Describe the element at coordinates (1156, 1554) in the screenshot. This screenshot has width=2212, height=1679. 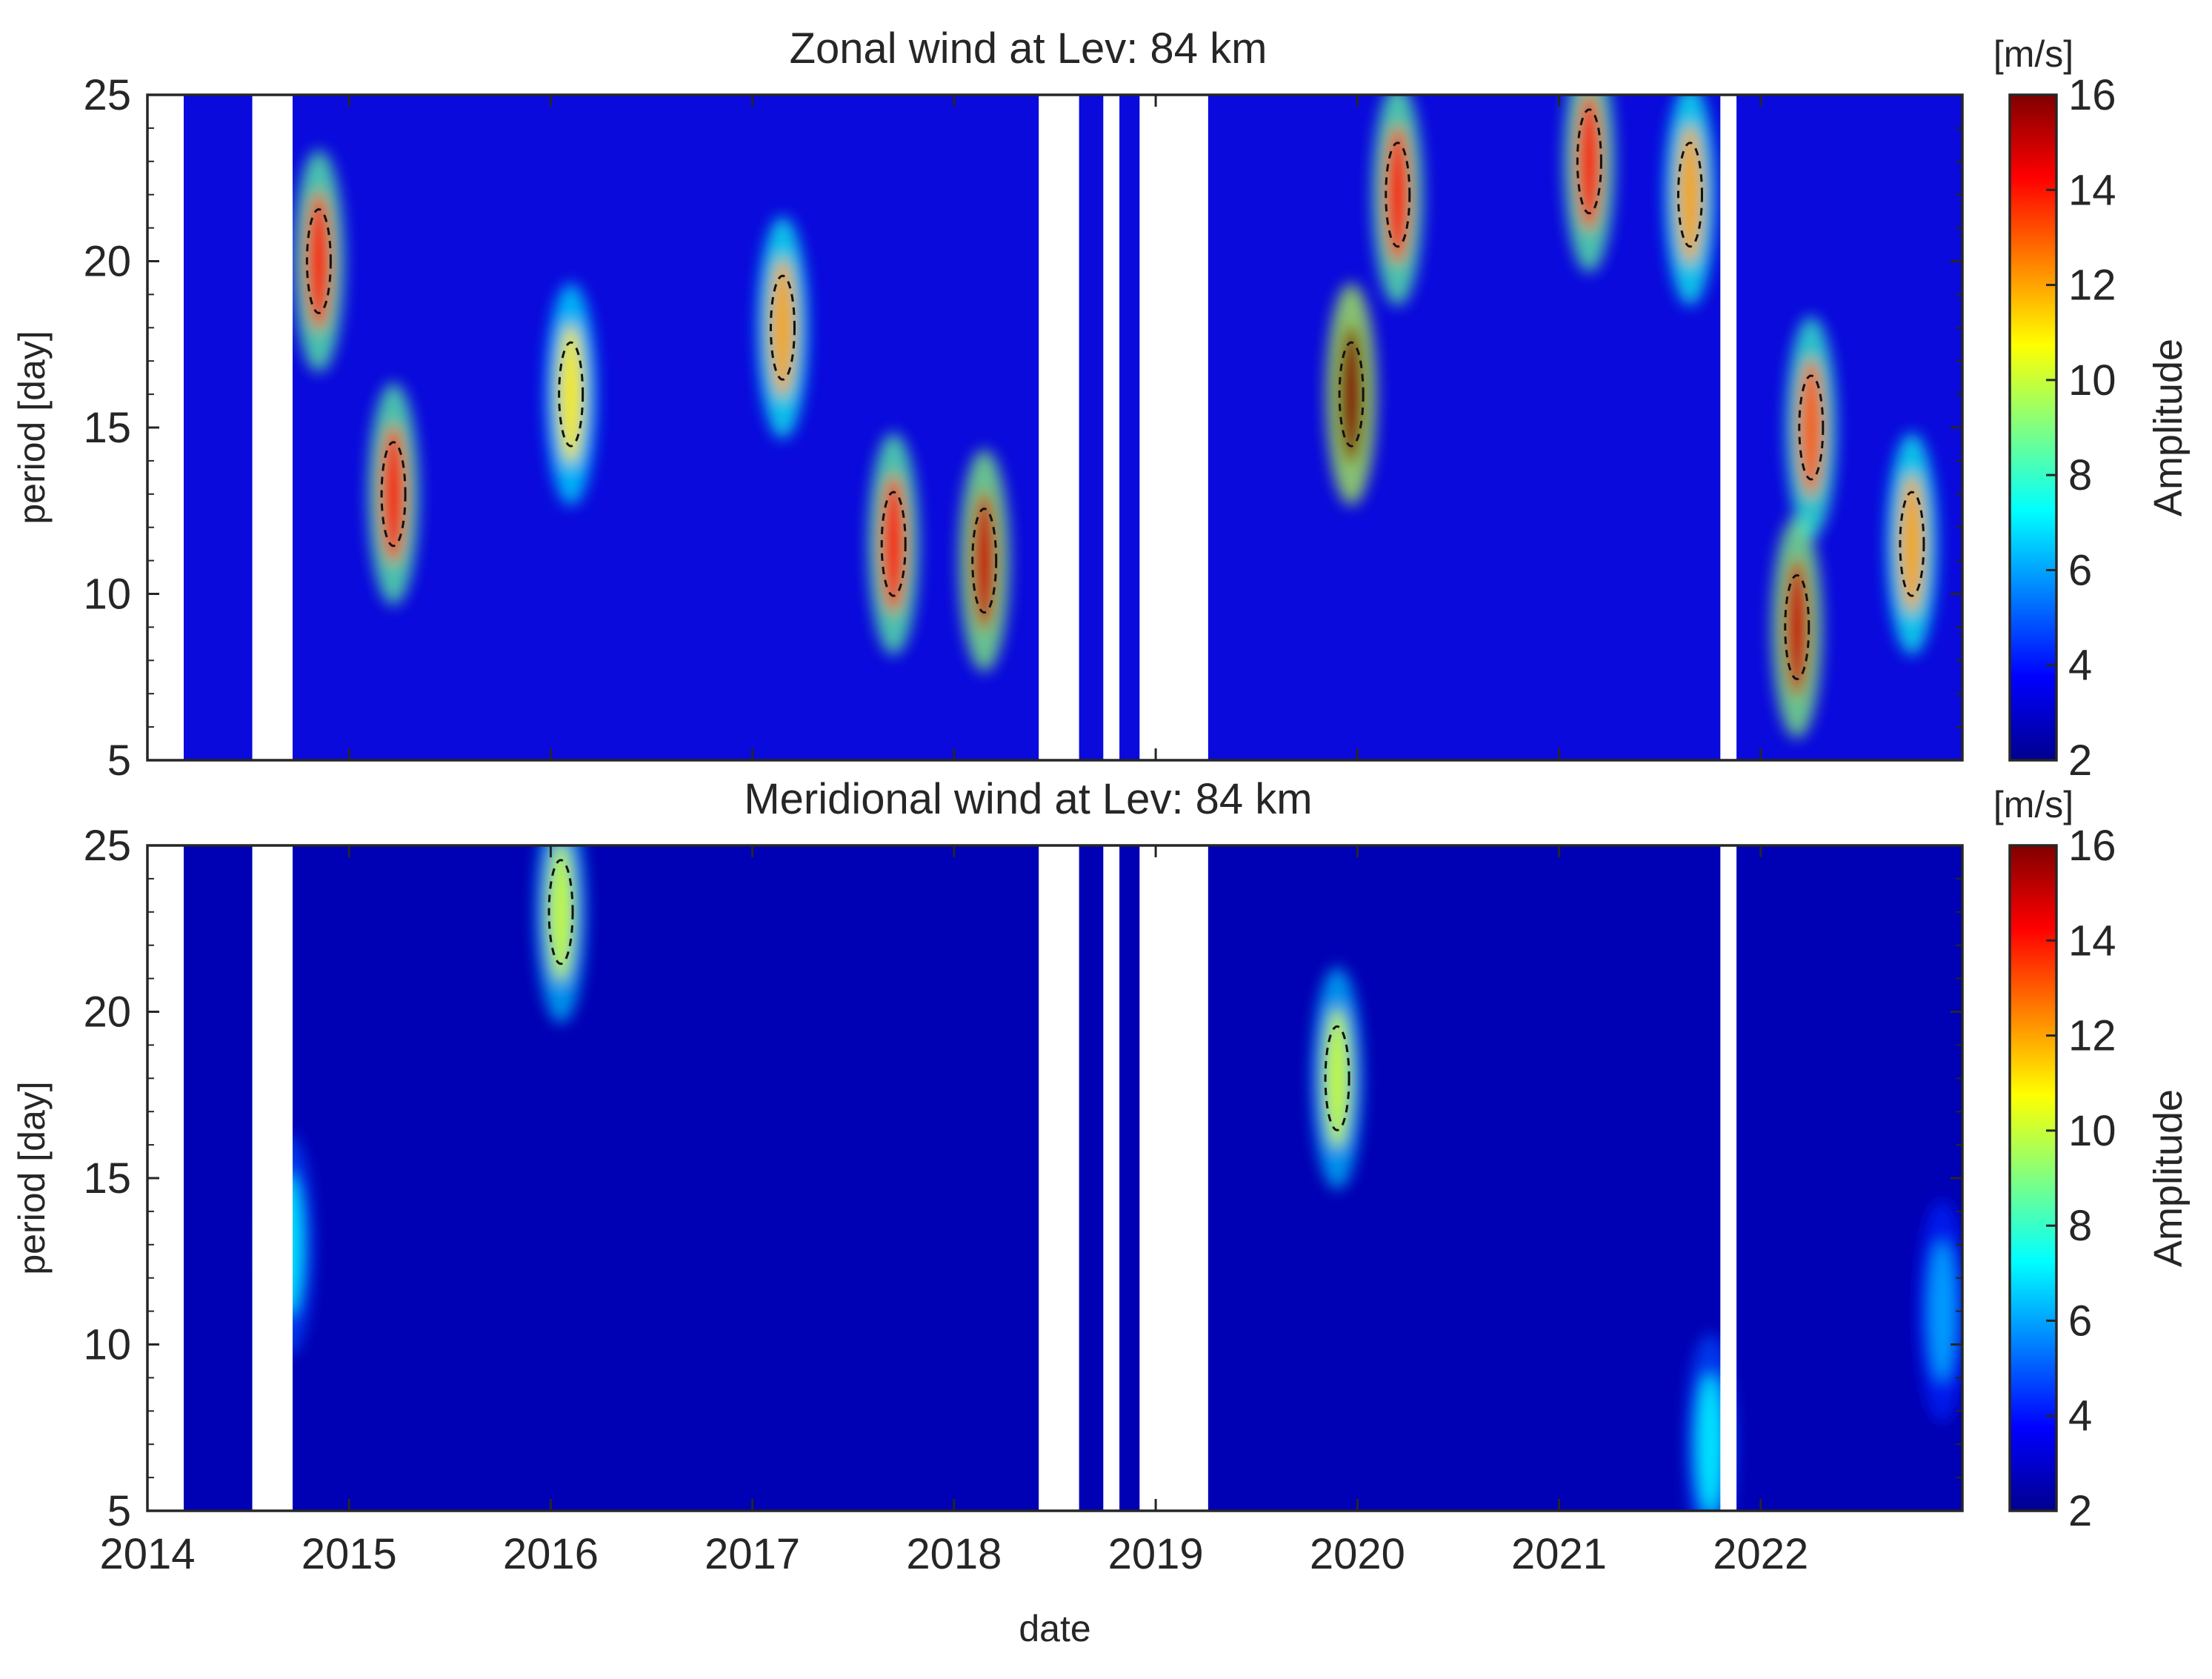
I see `x-tick-label: 2019` at that location.